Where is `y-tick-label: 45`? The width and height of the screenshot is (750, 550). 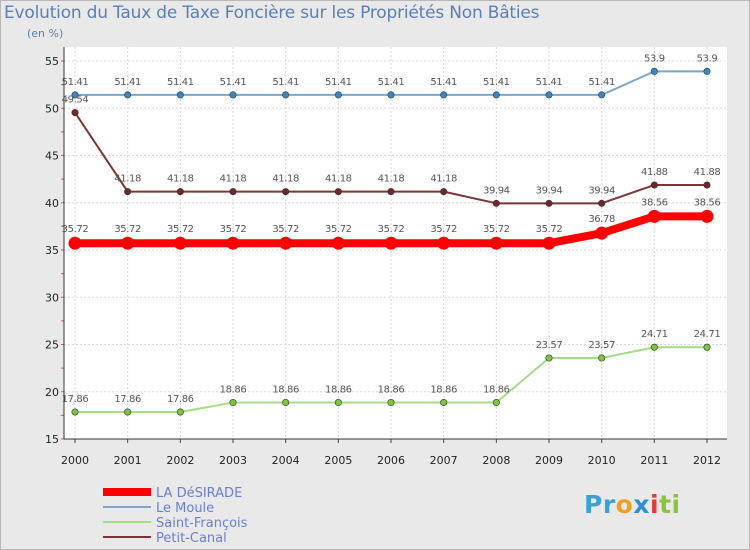
y-tick-label: 45 is located at coordinates (52, 156).